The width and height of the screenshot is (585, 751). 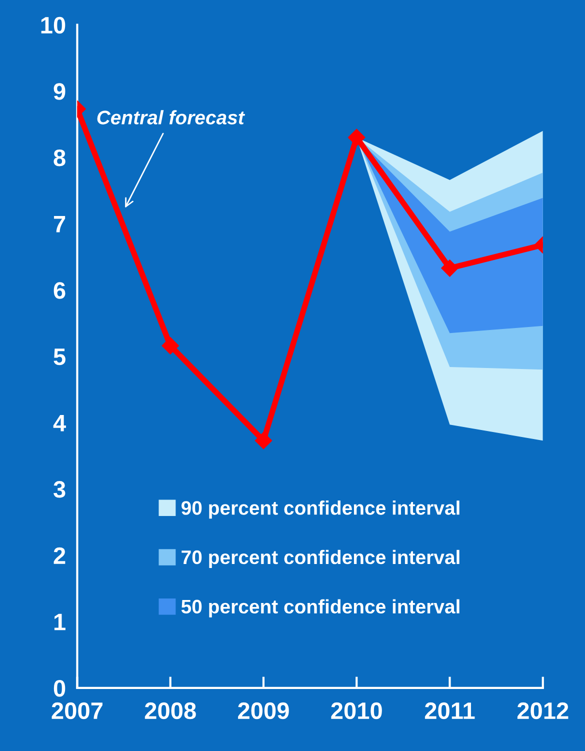 I want to click on y-tick-label: 9, so click(x=60, y=91).